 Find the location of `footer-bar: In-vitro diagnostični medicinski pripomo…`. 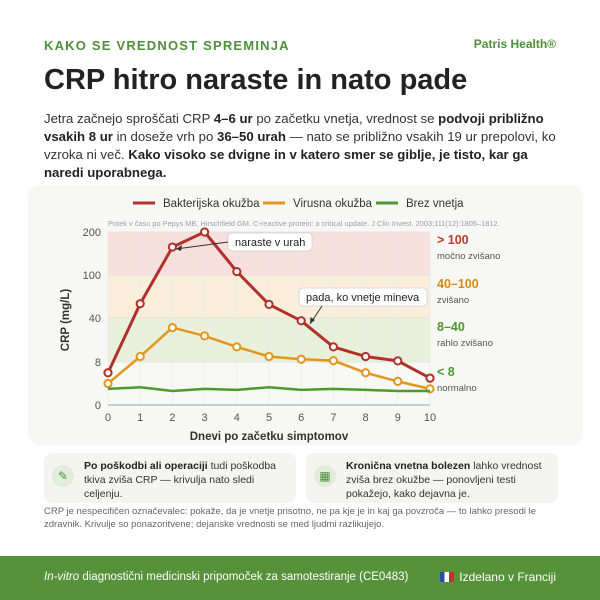

footer-bar: In-vitro diagnostični medicinski pripomo… is located at coordinates (300, 578).